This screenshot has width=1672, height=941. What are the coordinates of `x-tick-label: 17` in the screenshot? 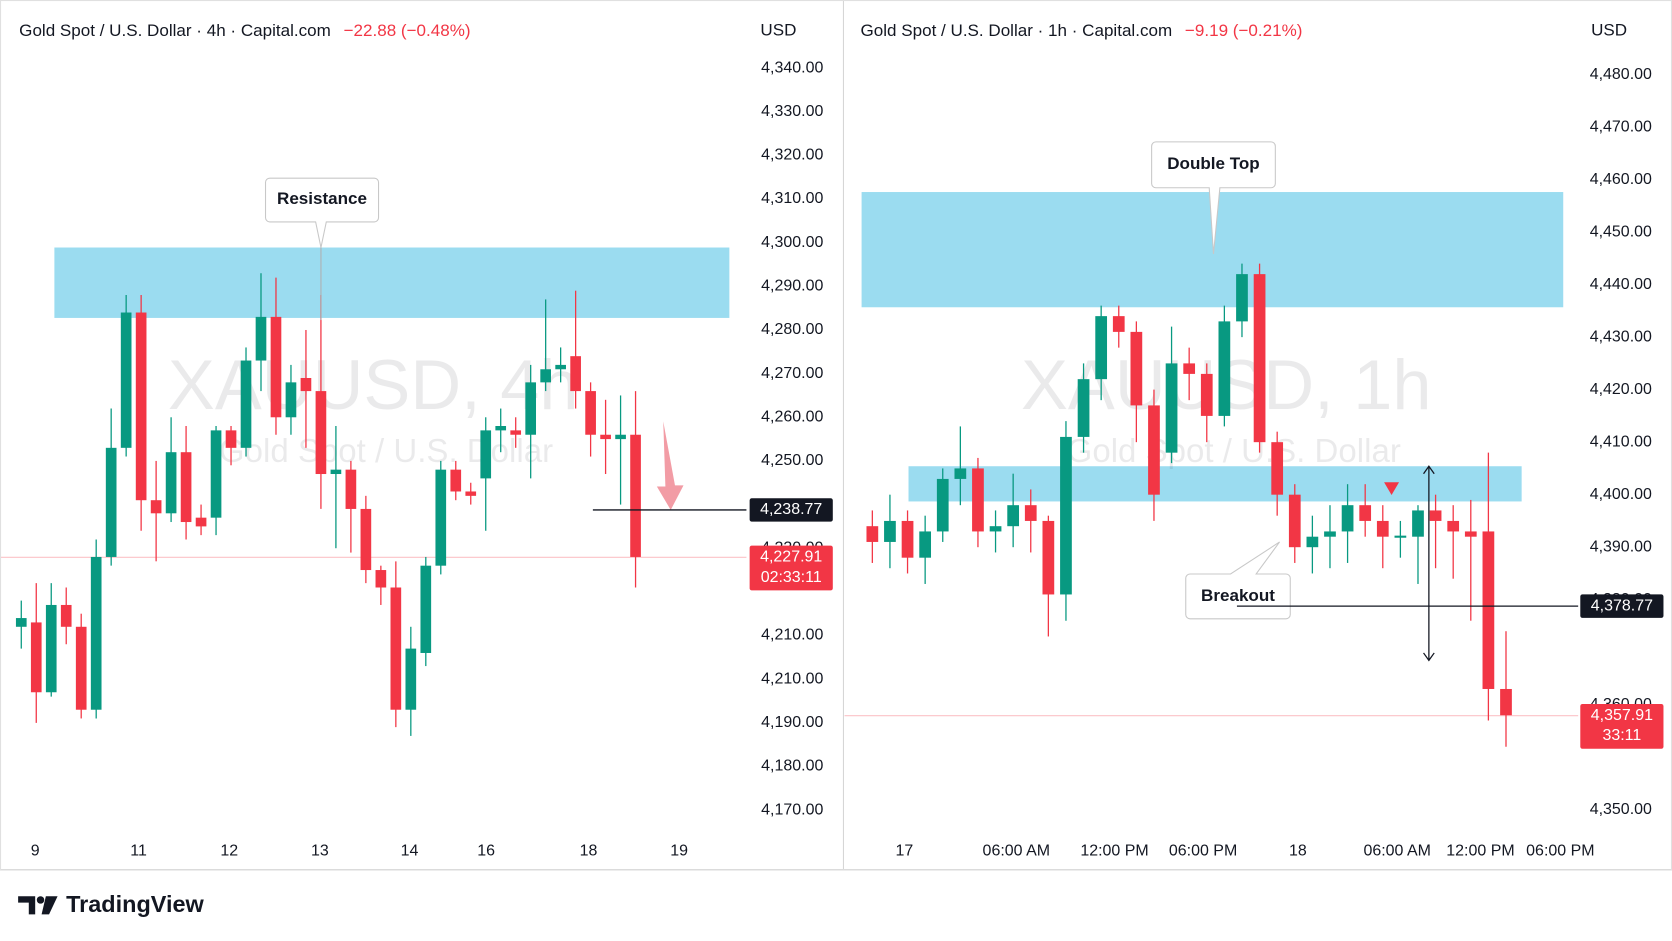 It's located at (904, 851).